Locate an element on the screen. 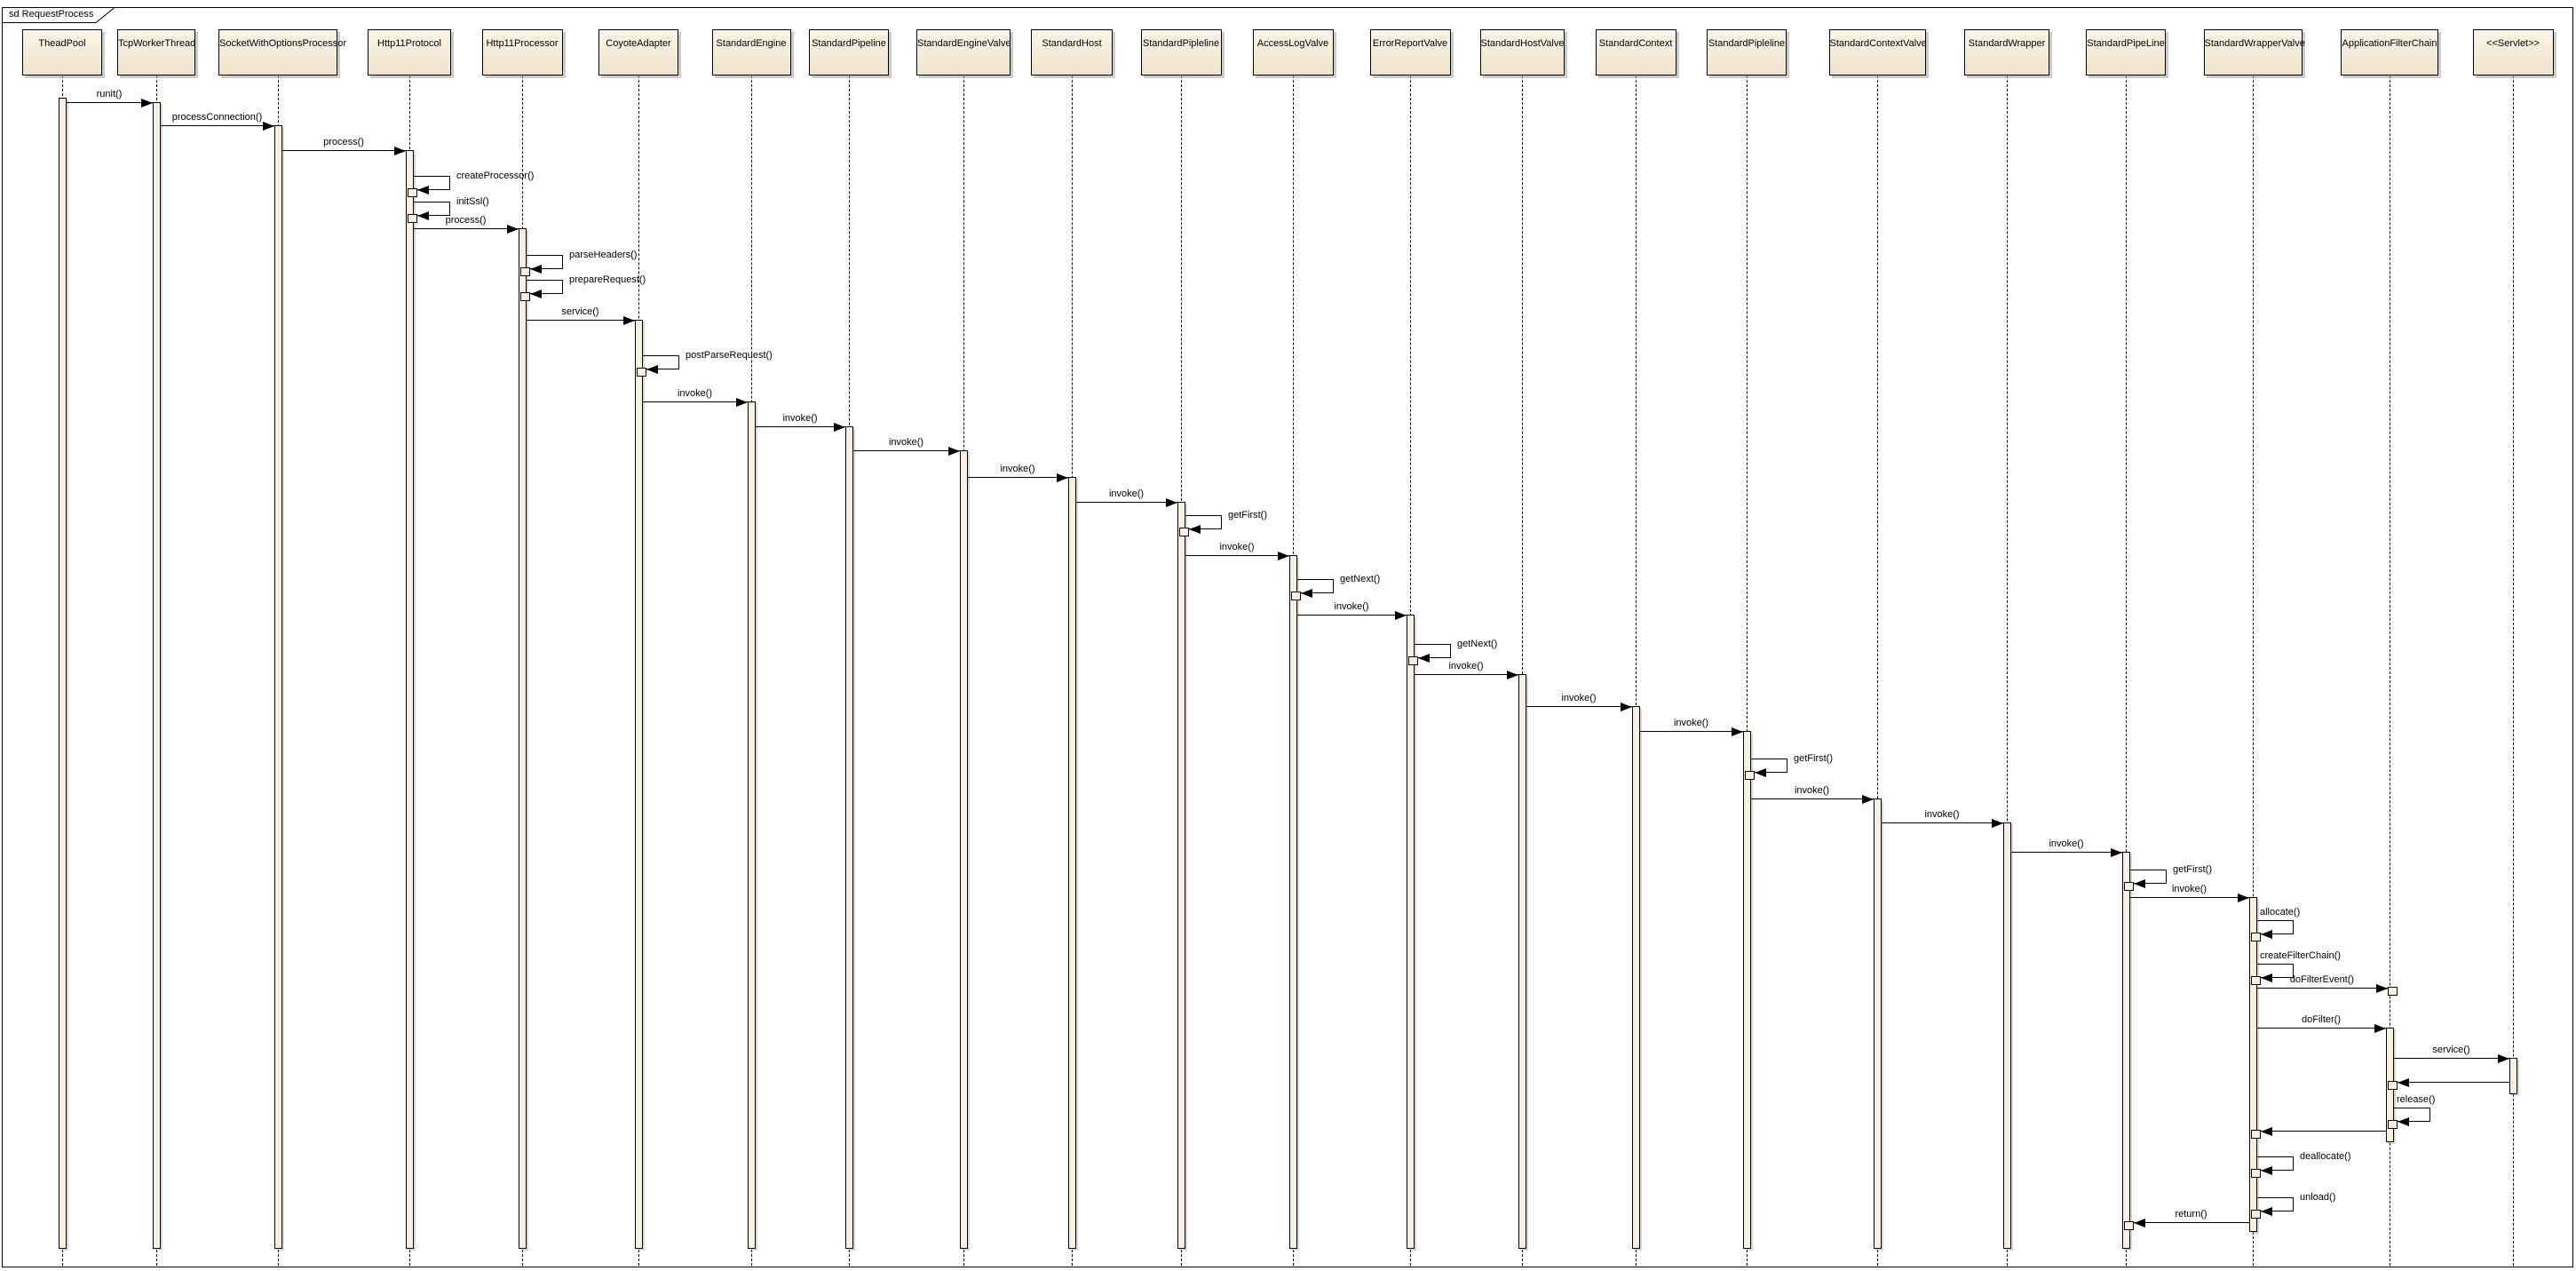 This screenshot has height=1271, width=2576. lifeline-label: TcpWorkerThread is located at coordinates (157, 43).